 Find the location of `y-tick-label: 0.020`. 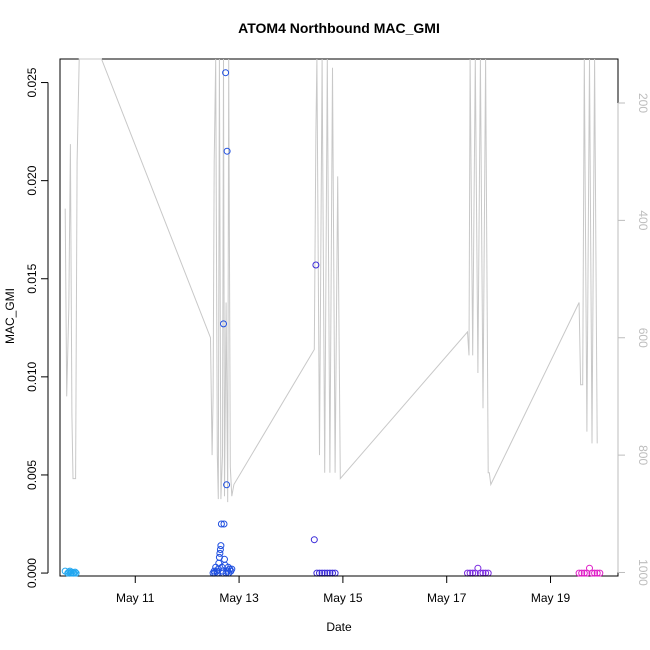

y-tick-label: 0.020 is located at coordinates (32, 180).